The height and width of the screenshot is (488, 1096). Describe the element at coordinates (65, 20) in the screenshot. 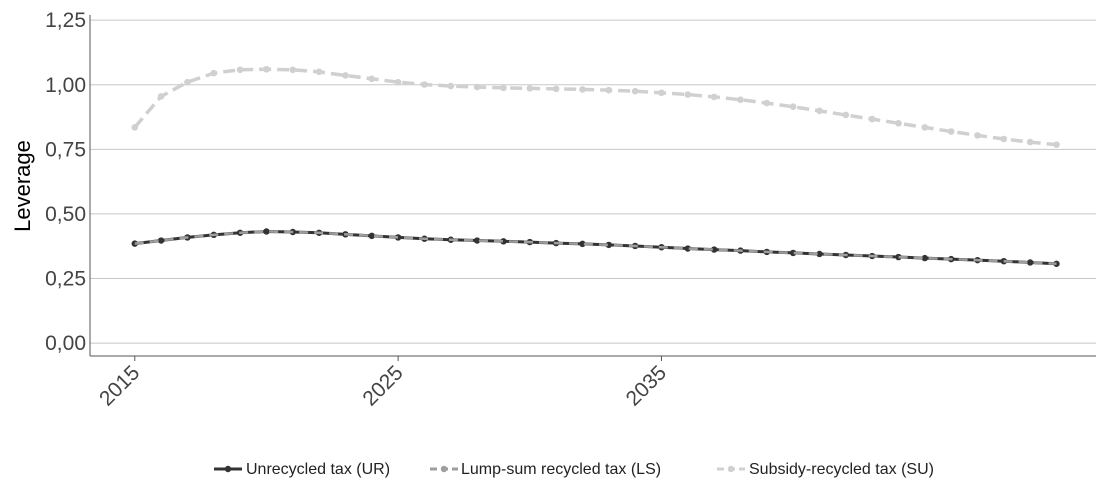

I see `y-tick-label: 1,25` at that location.